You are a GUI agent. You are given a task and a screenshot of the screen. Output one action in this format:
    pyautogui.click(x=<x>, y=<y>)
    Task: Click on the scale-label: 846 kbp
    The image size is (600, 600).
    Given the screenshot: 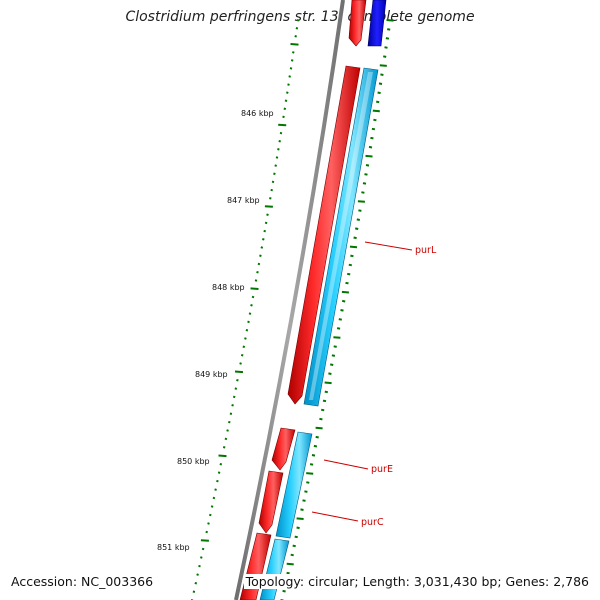 What is the action you would take?
    pyautogui.click(x=257, y=113)
    